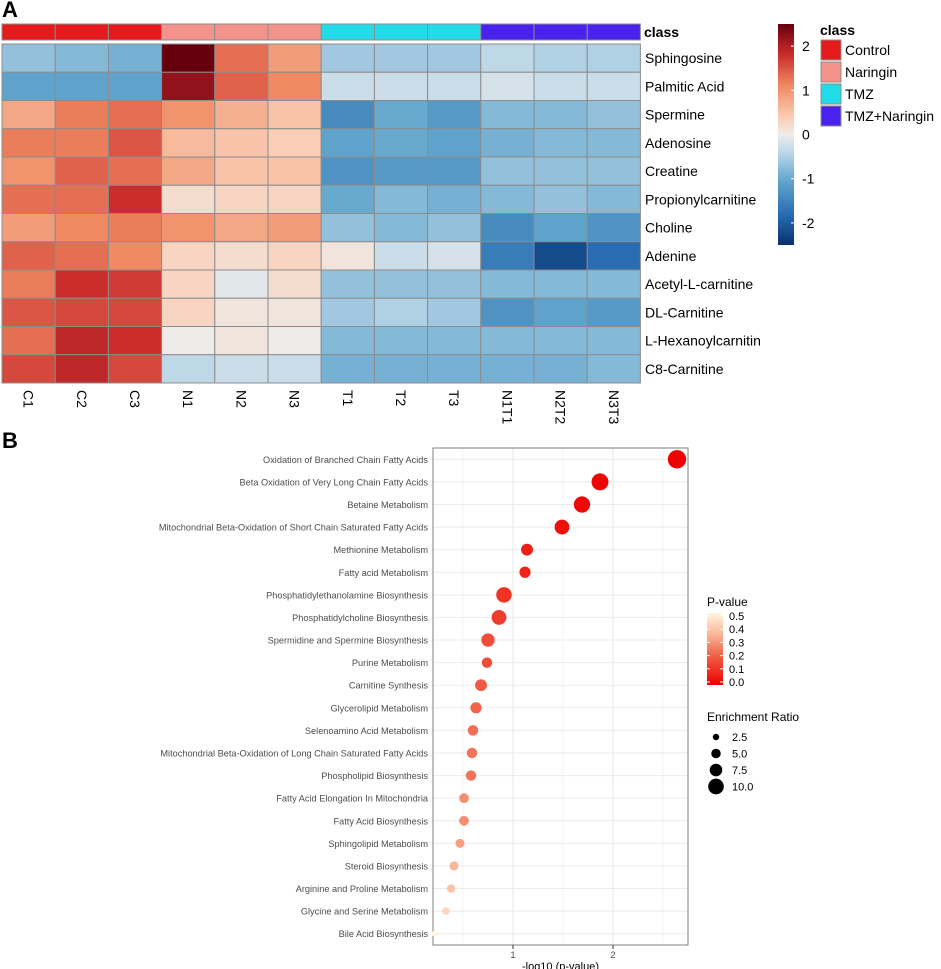  What do you see at coordinates (703, 341) in the screenshot?
I see `heatmap-row-label: L-Hexanoylcarnitin` at bounding box center [703, 341].